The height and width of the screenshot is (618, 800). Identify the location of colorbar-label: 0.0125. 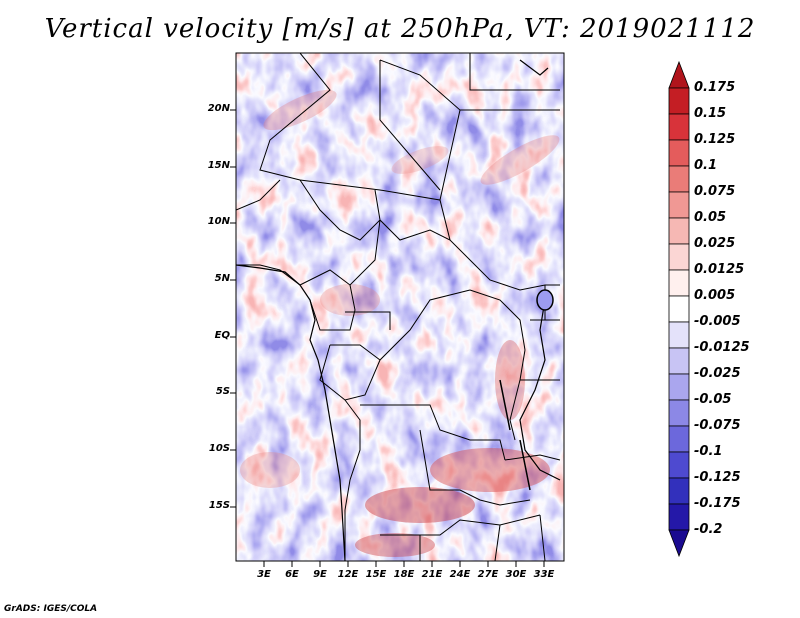
(719, 269).